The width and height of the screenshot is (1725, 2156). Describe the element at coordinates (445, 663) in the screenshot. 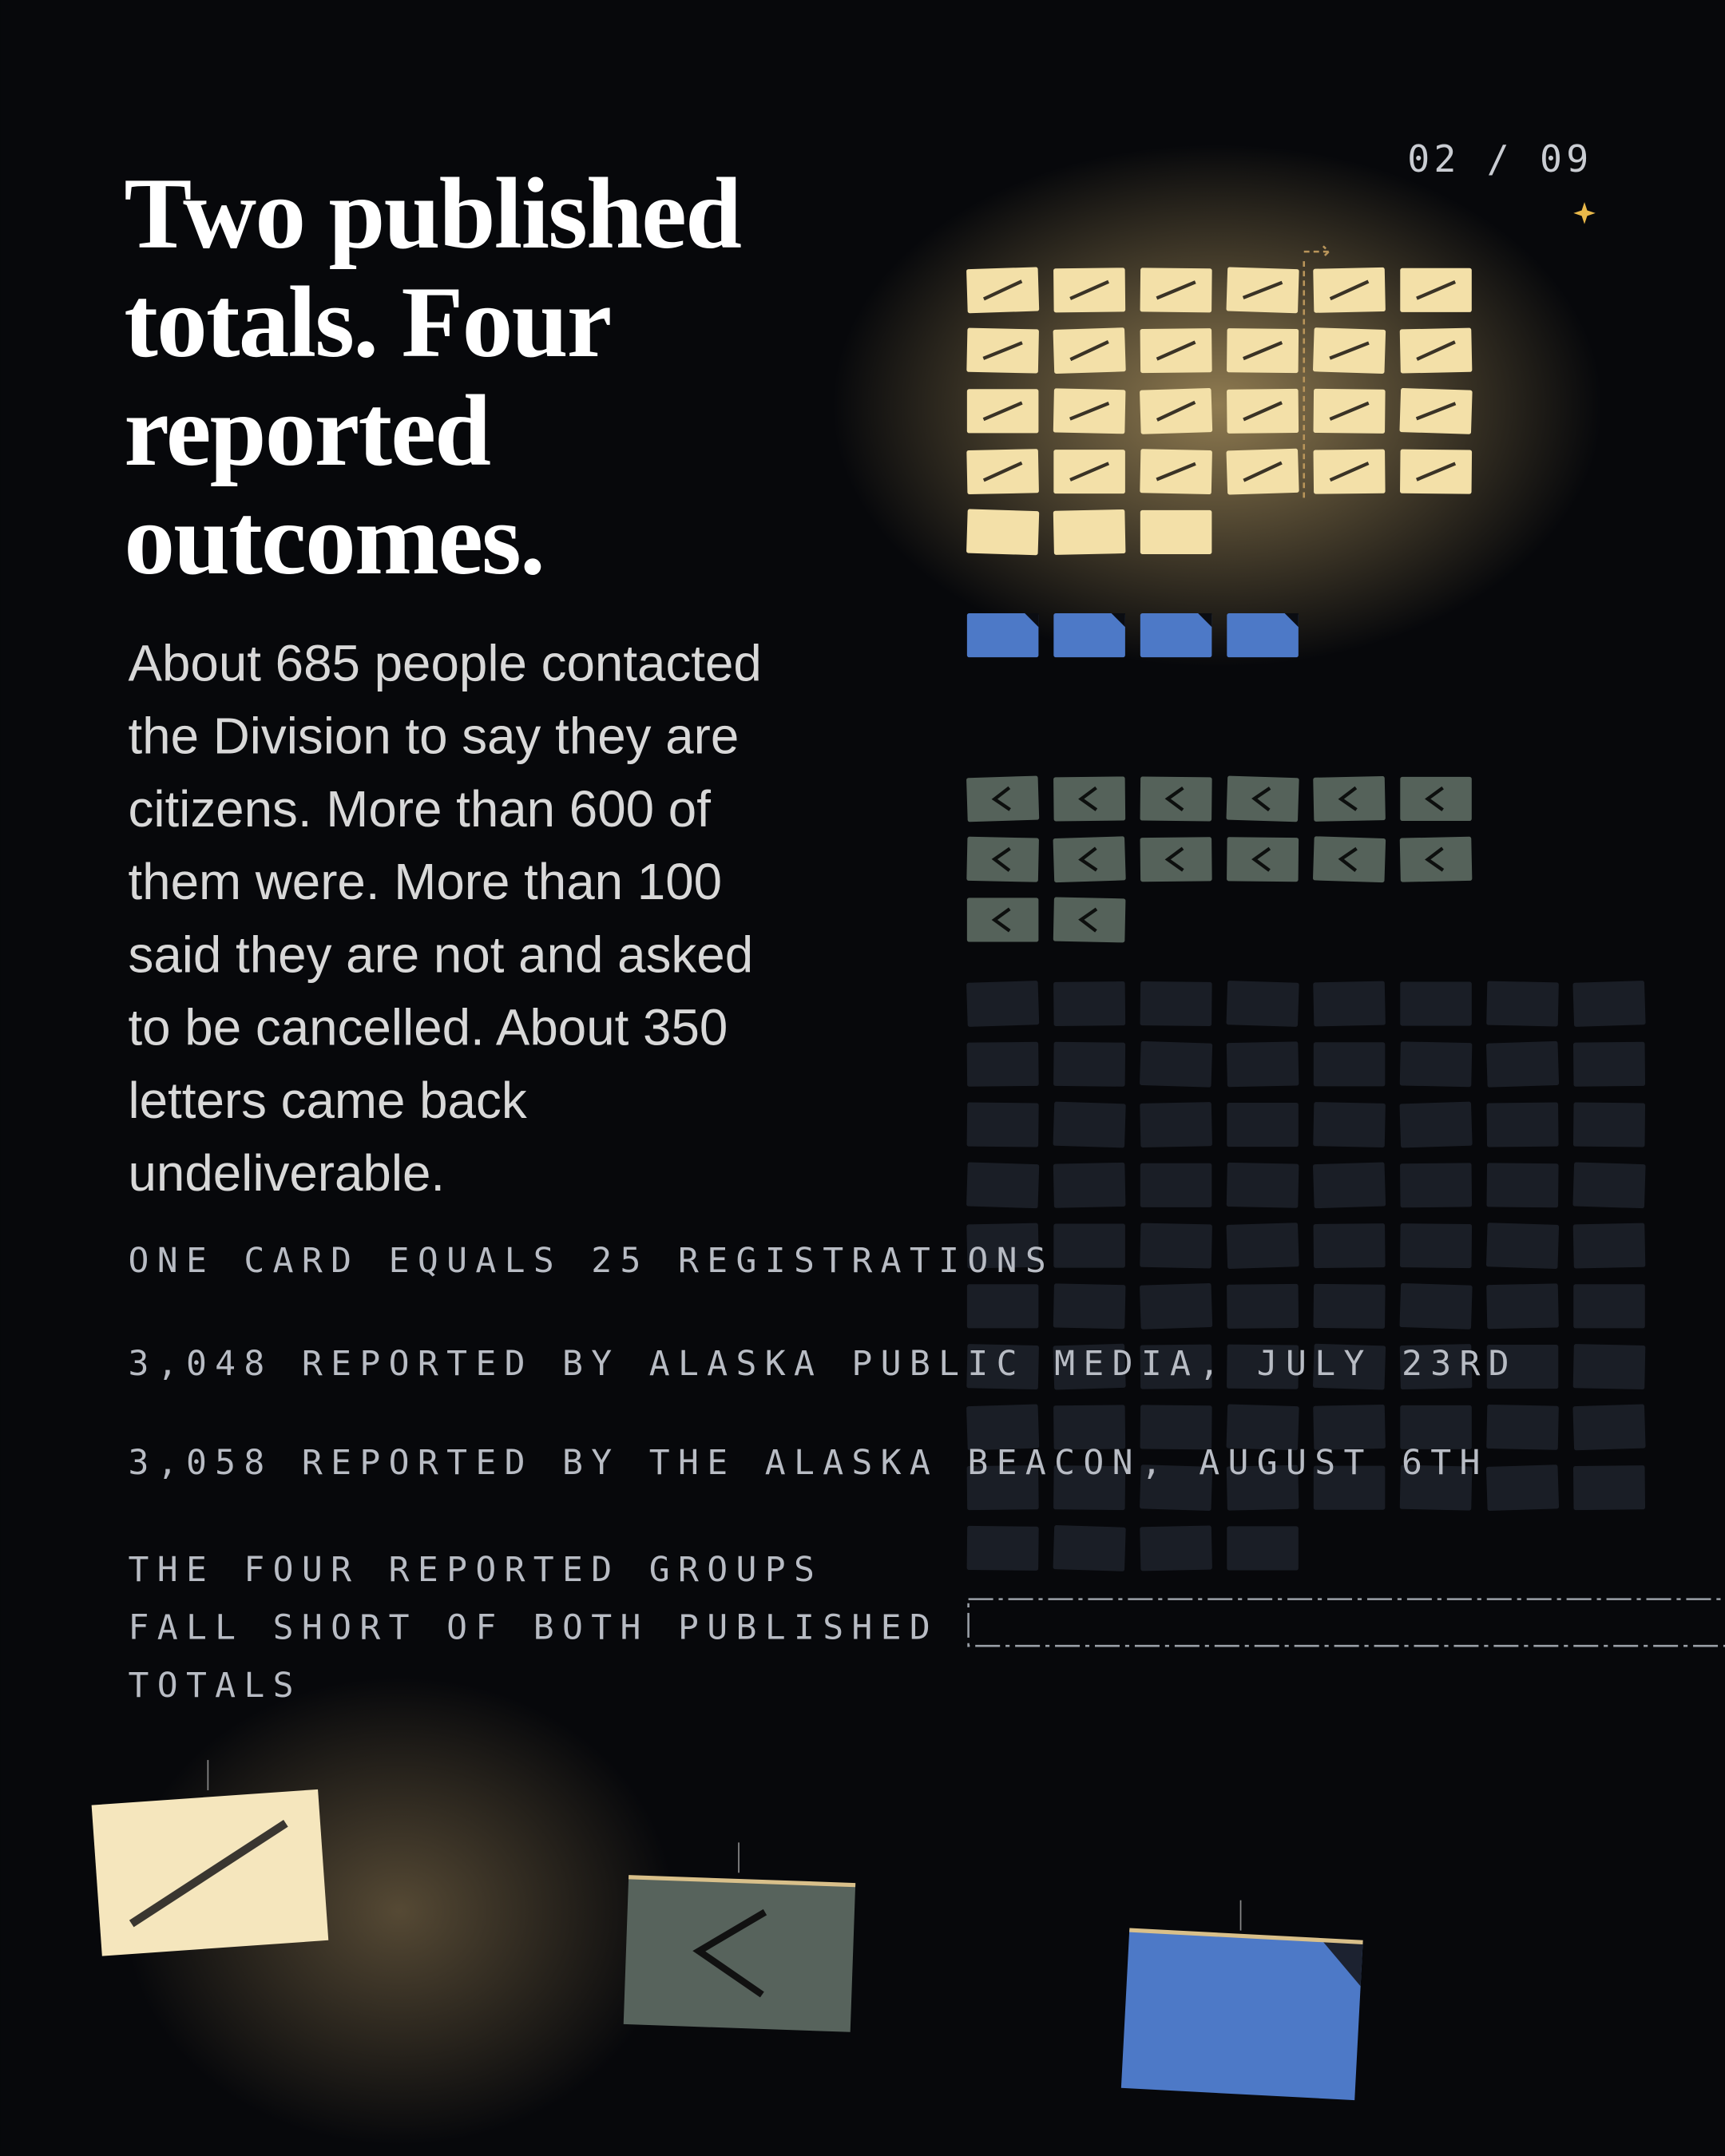

I see `body-line: About 685 people contacted` at that location.